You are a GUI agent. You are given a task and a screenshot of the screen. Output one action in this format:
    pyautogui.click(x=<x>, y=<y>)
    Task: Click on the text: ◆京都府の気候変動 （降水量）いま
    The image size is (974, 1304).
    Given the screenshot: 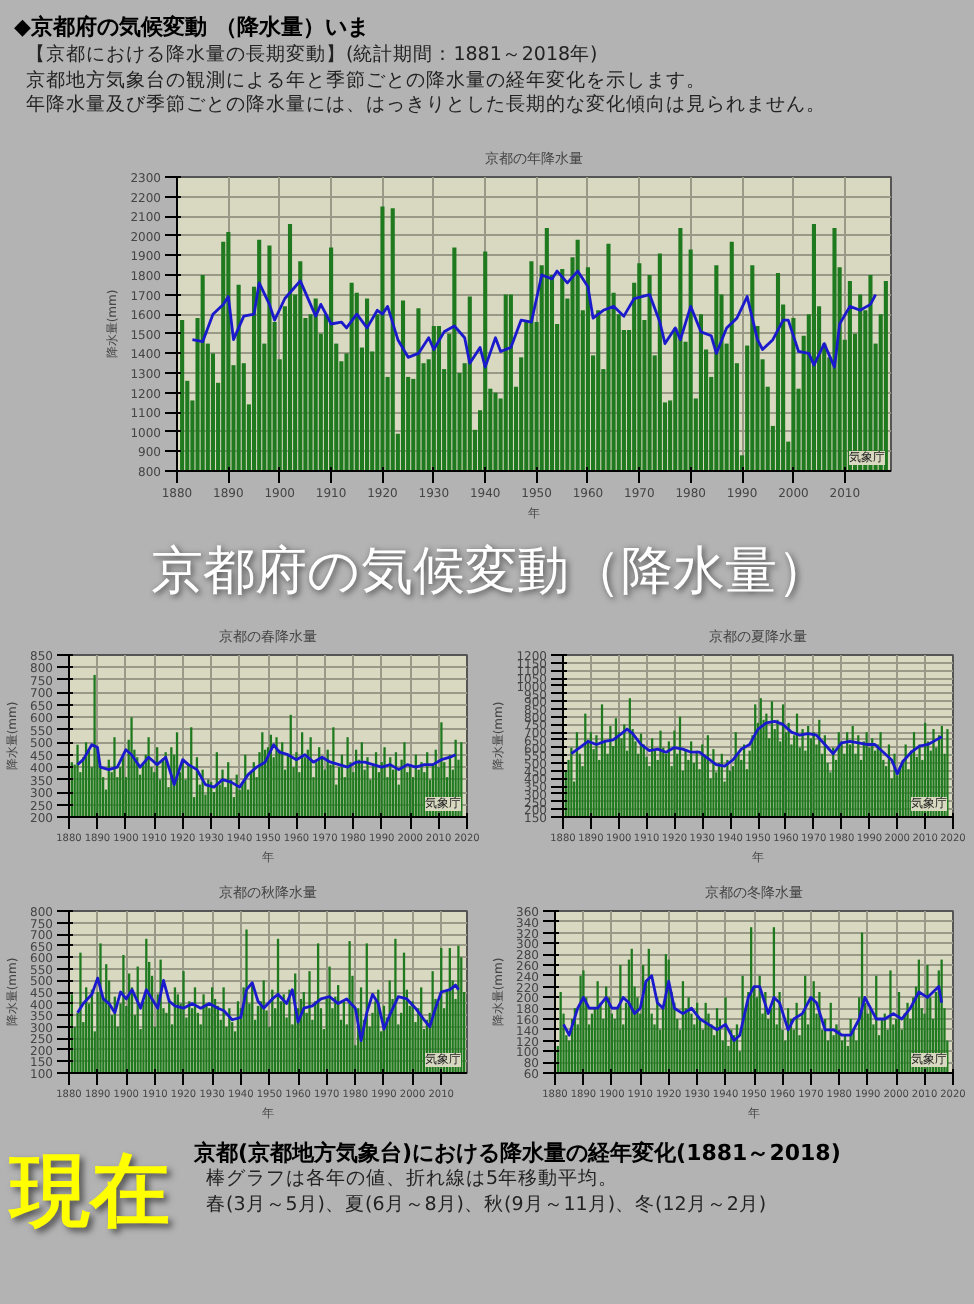 What is the action you would take?
    pyautogui.click(x=192, y=29)
    